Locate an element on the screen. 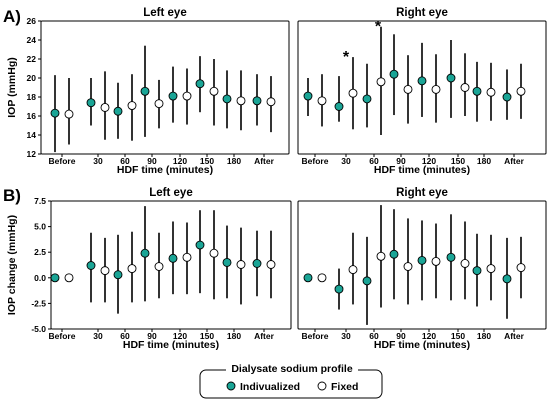 The image size is (550, 403). x-tick-label: 30 is located at coordinates (98, 161).